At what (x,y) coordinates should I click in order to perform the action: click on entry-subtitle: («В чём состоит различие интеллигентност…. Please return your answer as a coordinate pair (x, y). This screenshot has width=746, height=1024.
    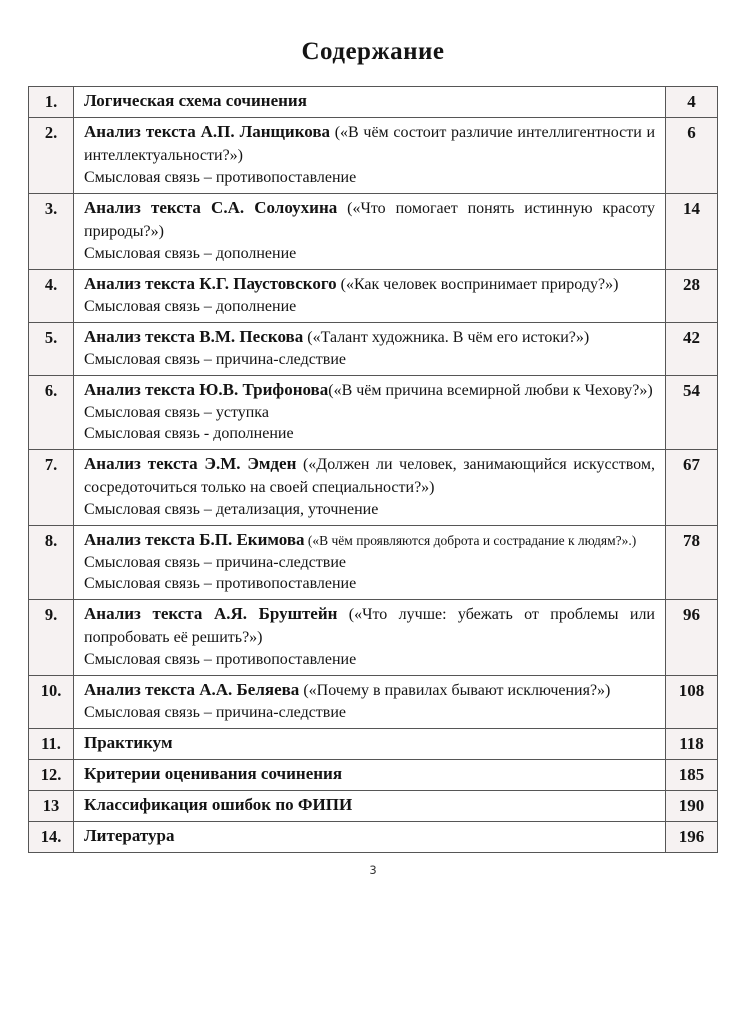
    Looking at the image, I should click on (370, 144).